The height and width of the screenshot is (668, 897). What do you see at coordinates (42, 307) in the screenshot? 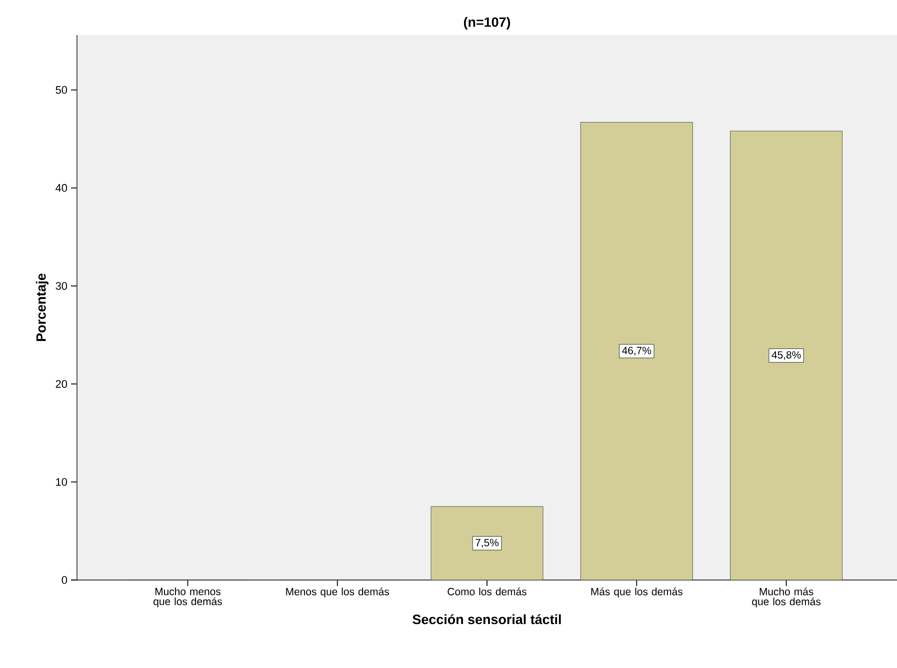
I see `y-axis-title: Porcentaje` at bounding box center [42, 307].